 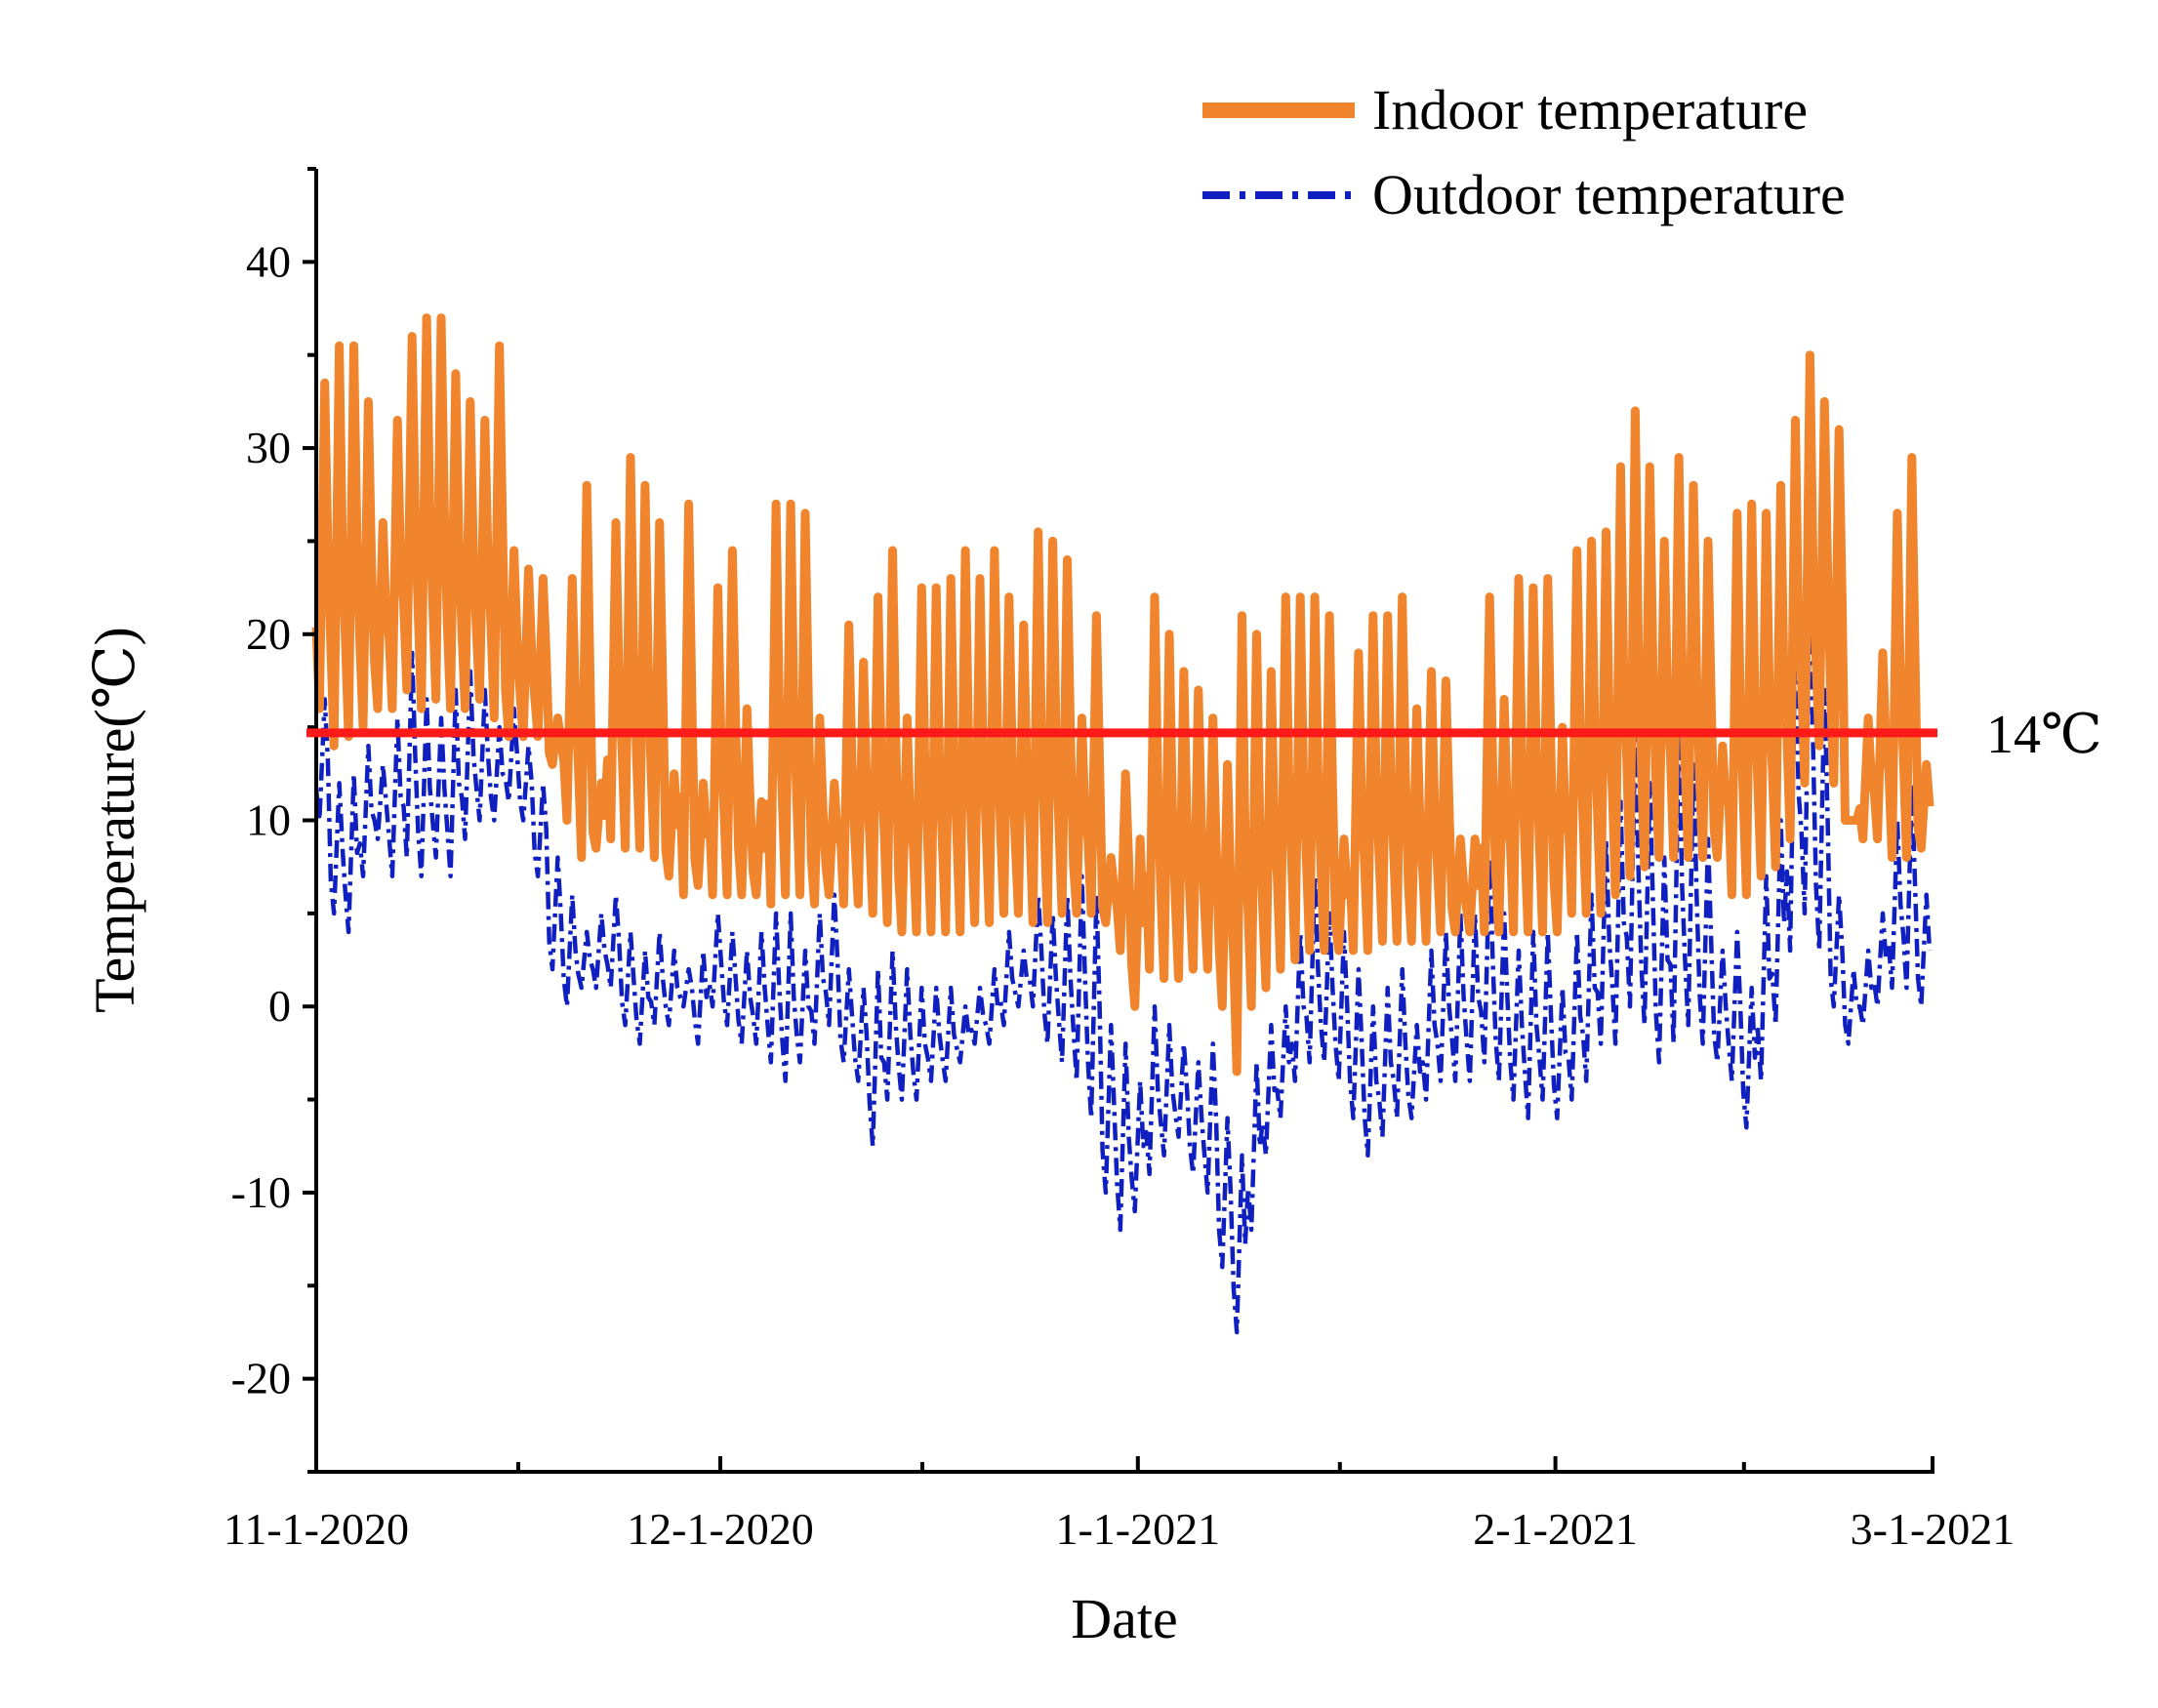 What do you see at coordinates (114, 820) in the screenshot?
I see `y-axis-title: Temperature(℃)` at bounding box center [114, 820].